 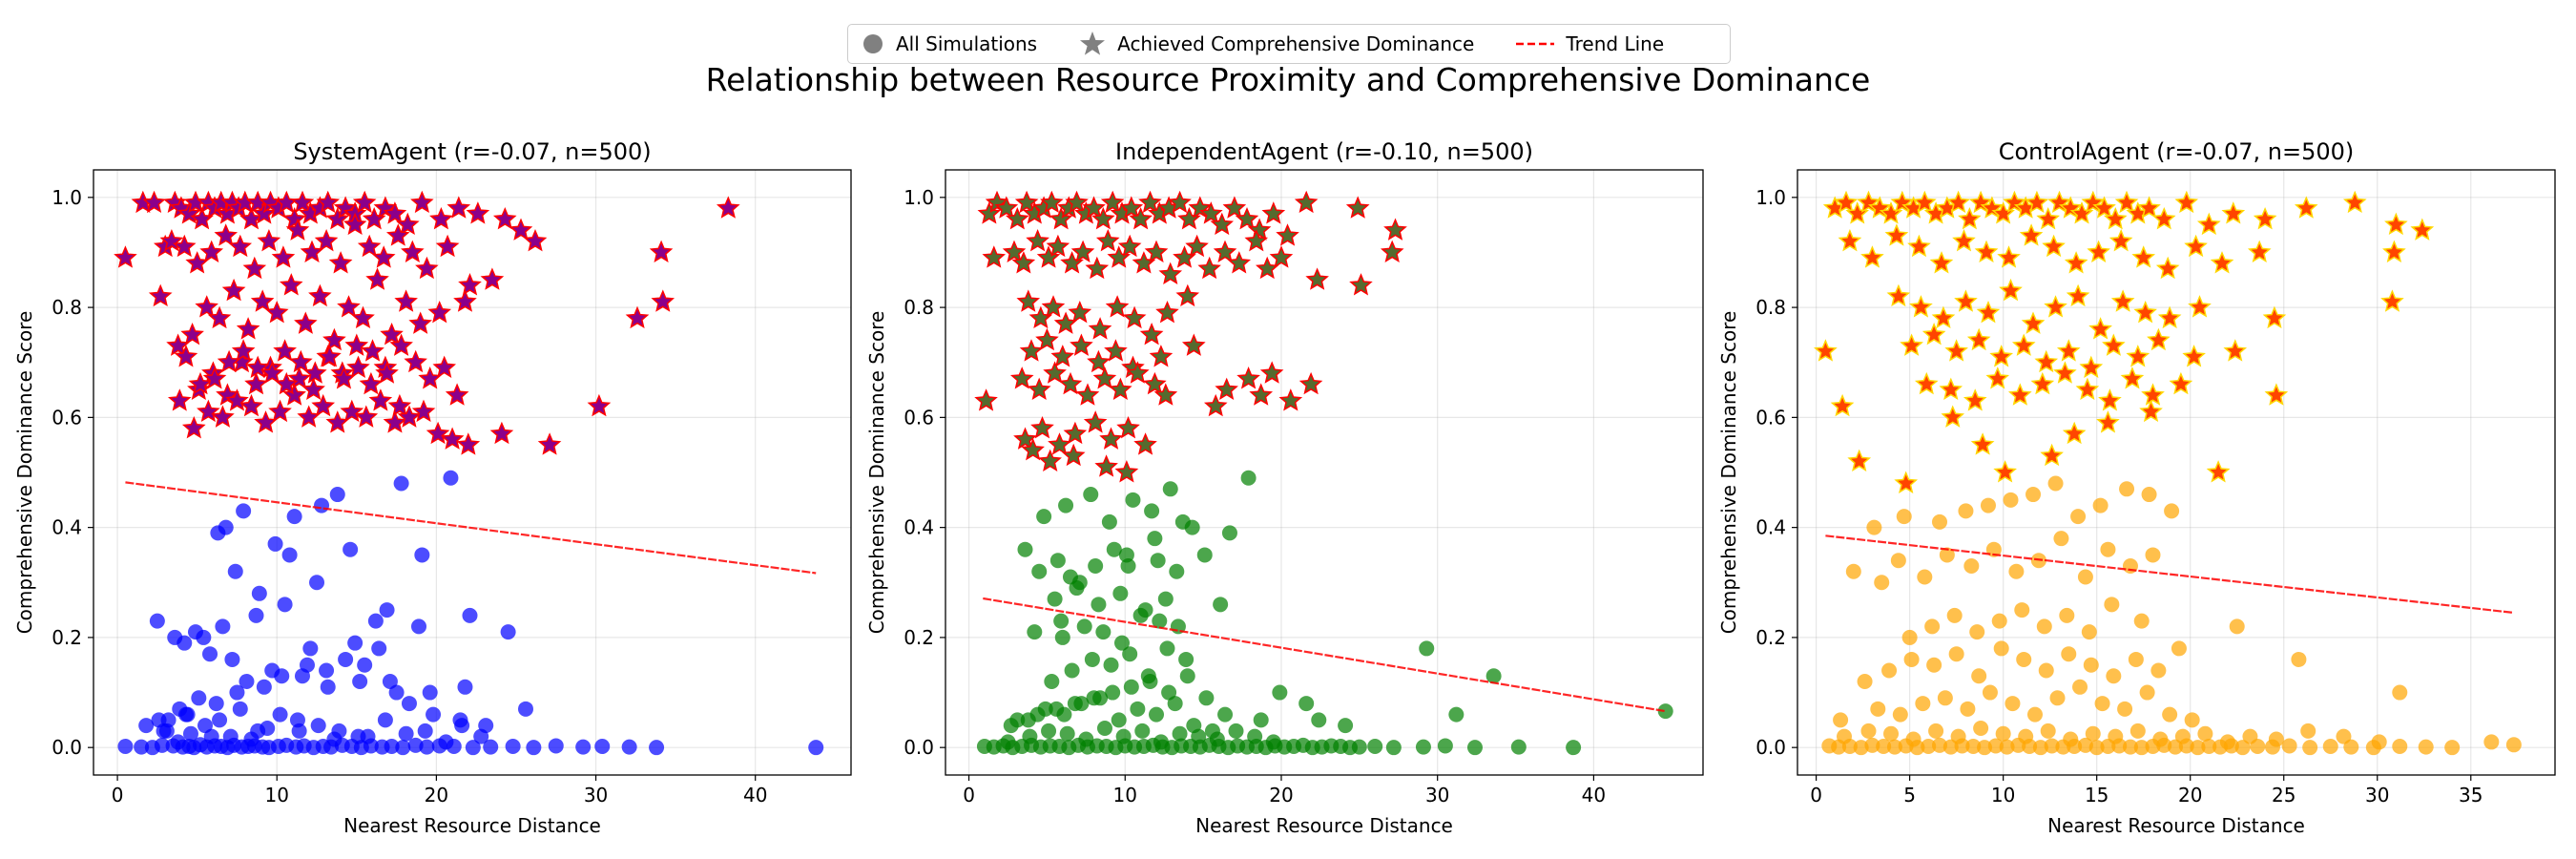 What do you see at coordinates (1909, 795) in the screenshot?
I see `x-tick-label: 5` at bounding box center [1909, 795].